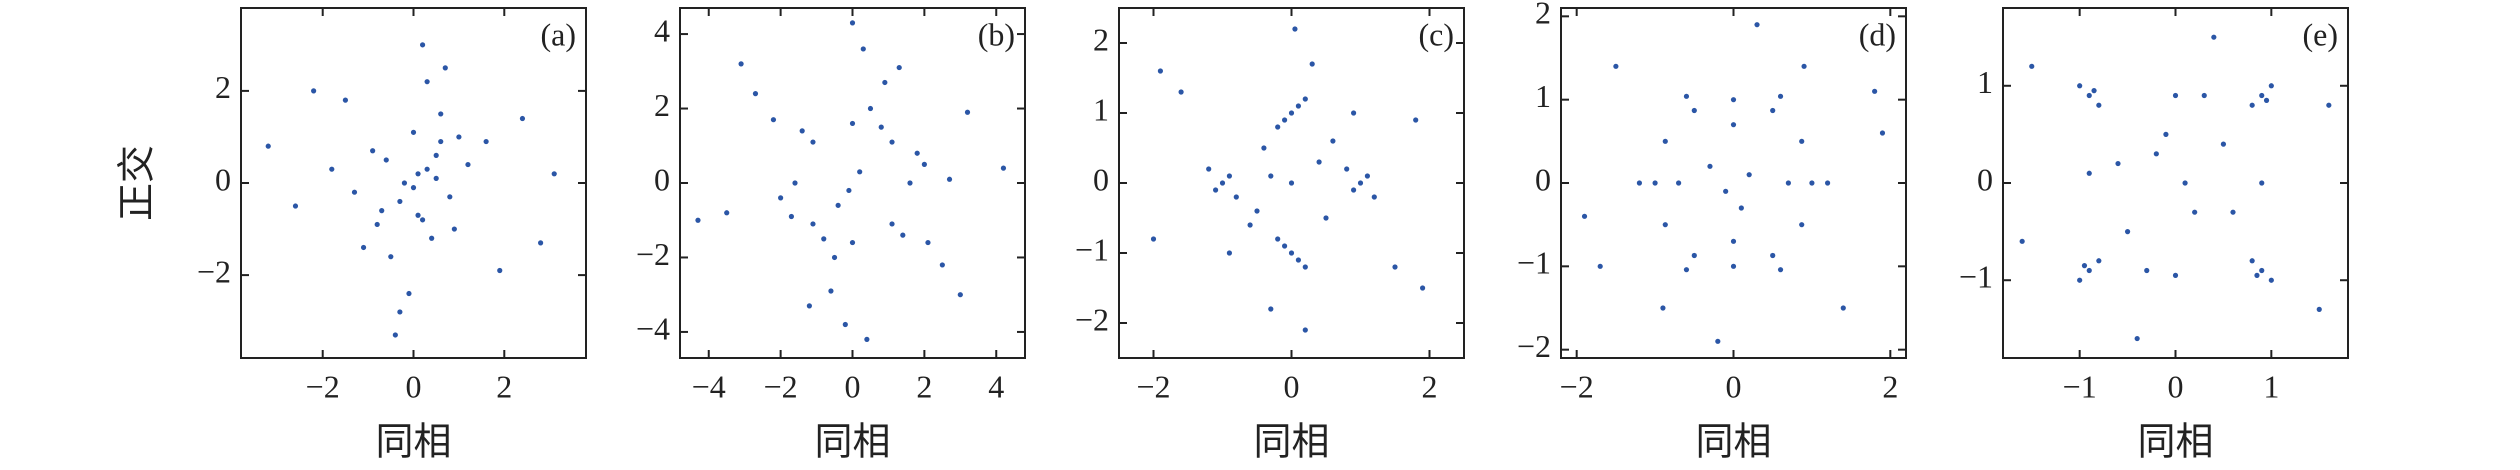  I want to click on x-tick-label: 2, so click(924, 386).